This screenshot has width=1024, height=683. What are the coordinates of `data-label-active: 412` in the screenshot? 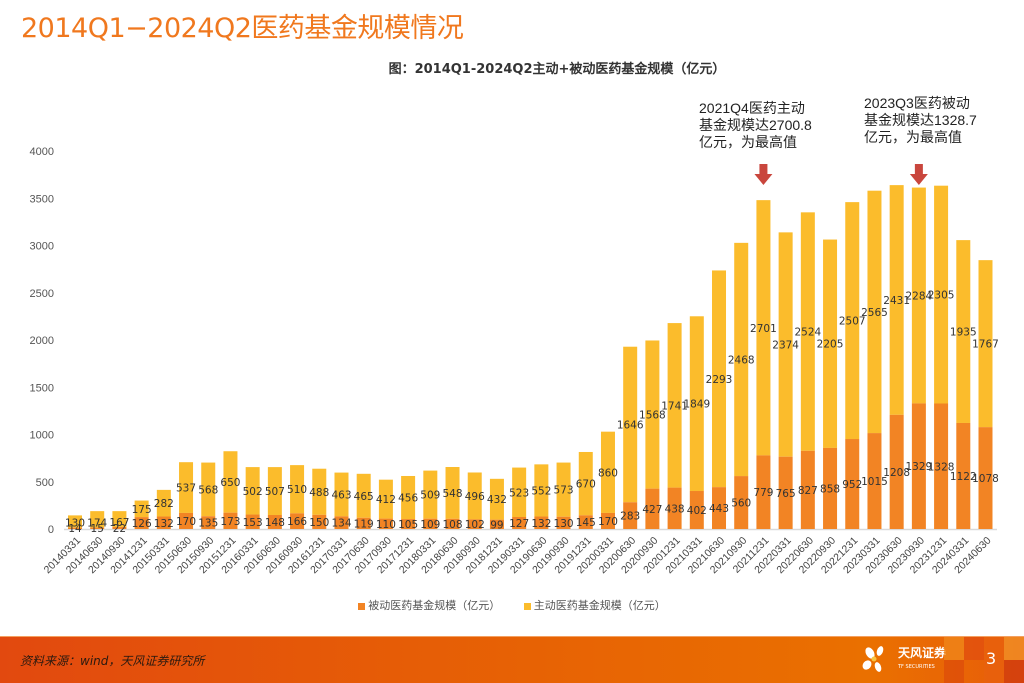 It's located at (386, 500).